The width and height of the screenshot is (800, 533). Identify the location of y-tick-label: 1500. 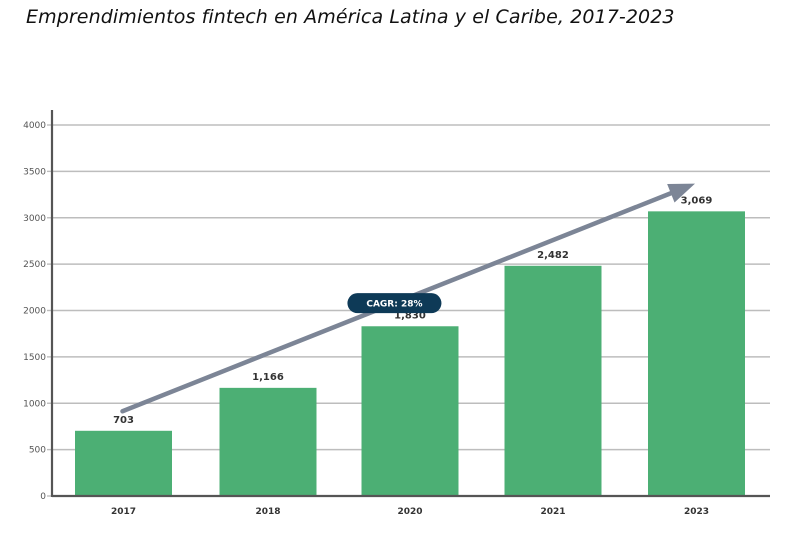
(34, 358).